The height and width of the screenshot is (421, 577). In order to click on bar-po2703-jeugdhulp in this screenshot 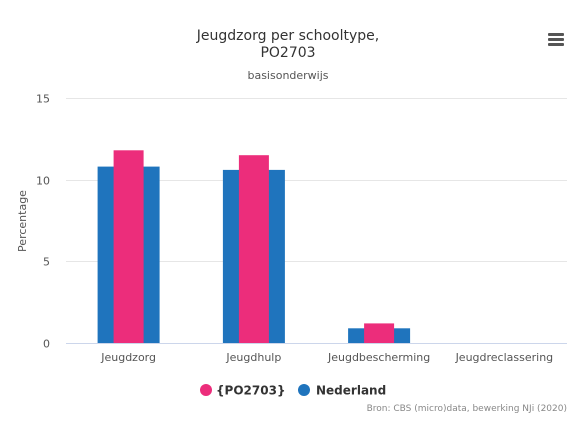, I will do `click(253, 249)`.